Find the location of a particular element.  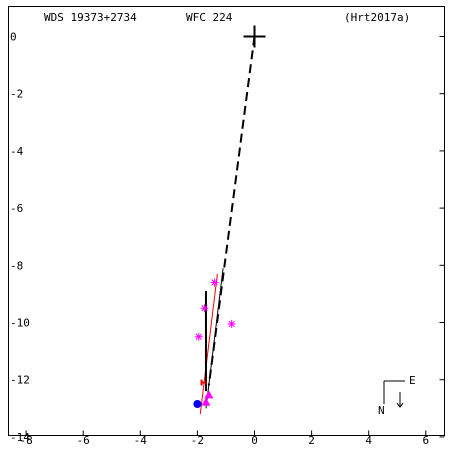

reference-label: (Hrt2017a) is located at coordinates (377, 17).